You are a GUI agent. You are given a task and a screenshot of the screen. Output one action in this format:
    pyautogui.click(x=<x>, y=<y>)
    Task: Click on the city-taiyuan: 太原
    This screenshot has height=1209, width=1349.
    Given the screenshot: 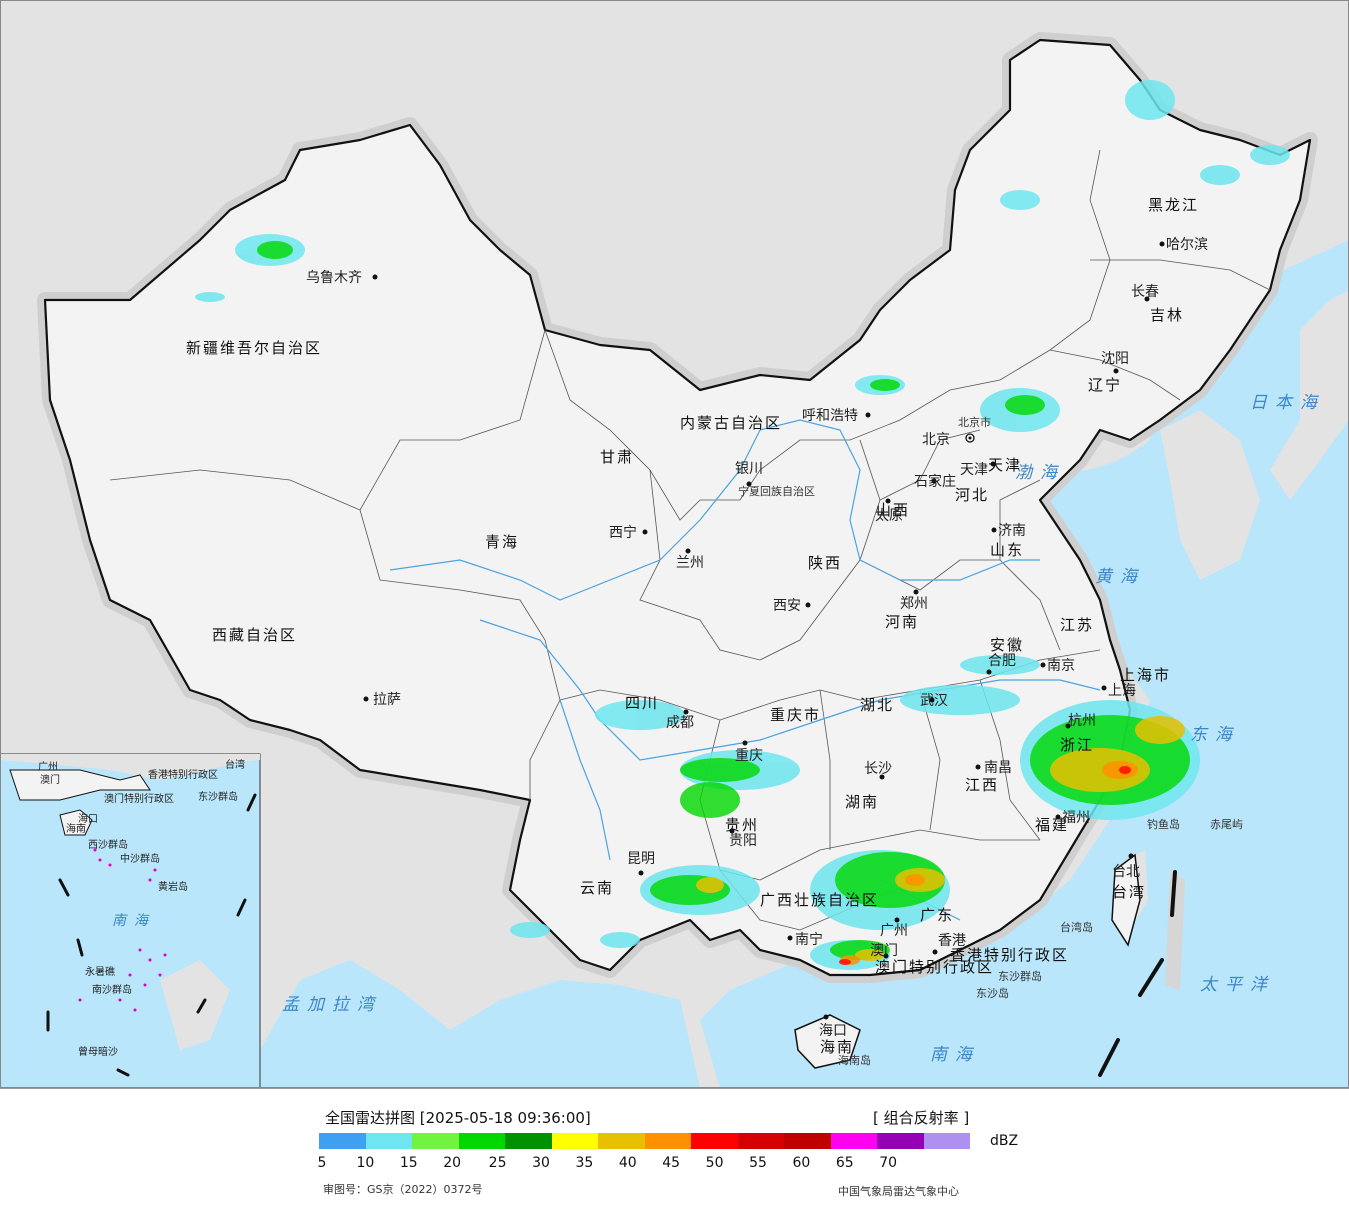 What is the action you would take?
    pyautogui.click(x=889, y=516)
    